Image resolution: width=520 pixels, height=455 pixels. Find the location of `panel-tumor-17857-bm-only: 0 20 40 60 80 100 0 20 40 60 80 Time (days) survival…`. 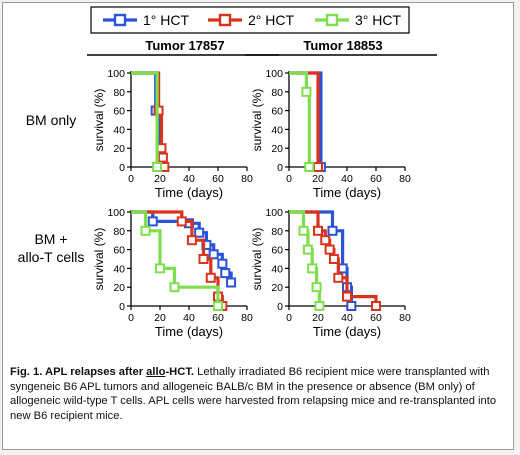

panel-tumor-17857-bm-only: 0 20 40 60 80 100 0 20 40 60 80 Time (days) survival… is located at coordinates (172, 134).